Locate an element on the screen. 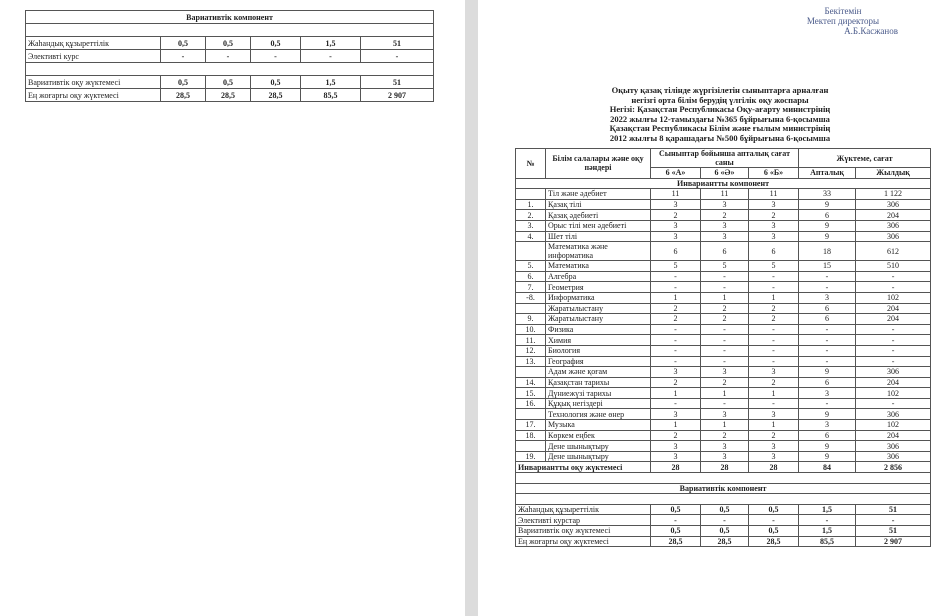 The height and width of the screenshot is (616, 950). table-row: Адам және қоғам 3 3 3 9 306 is located at coordinates (723, 372).